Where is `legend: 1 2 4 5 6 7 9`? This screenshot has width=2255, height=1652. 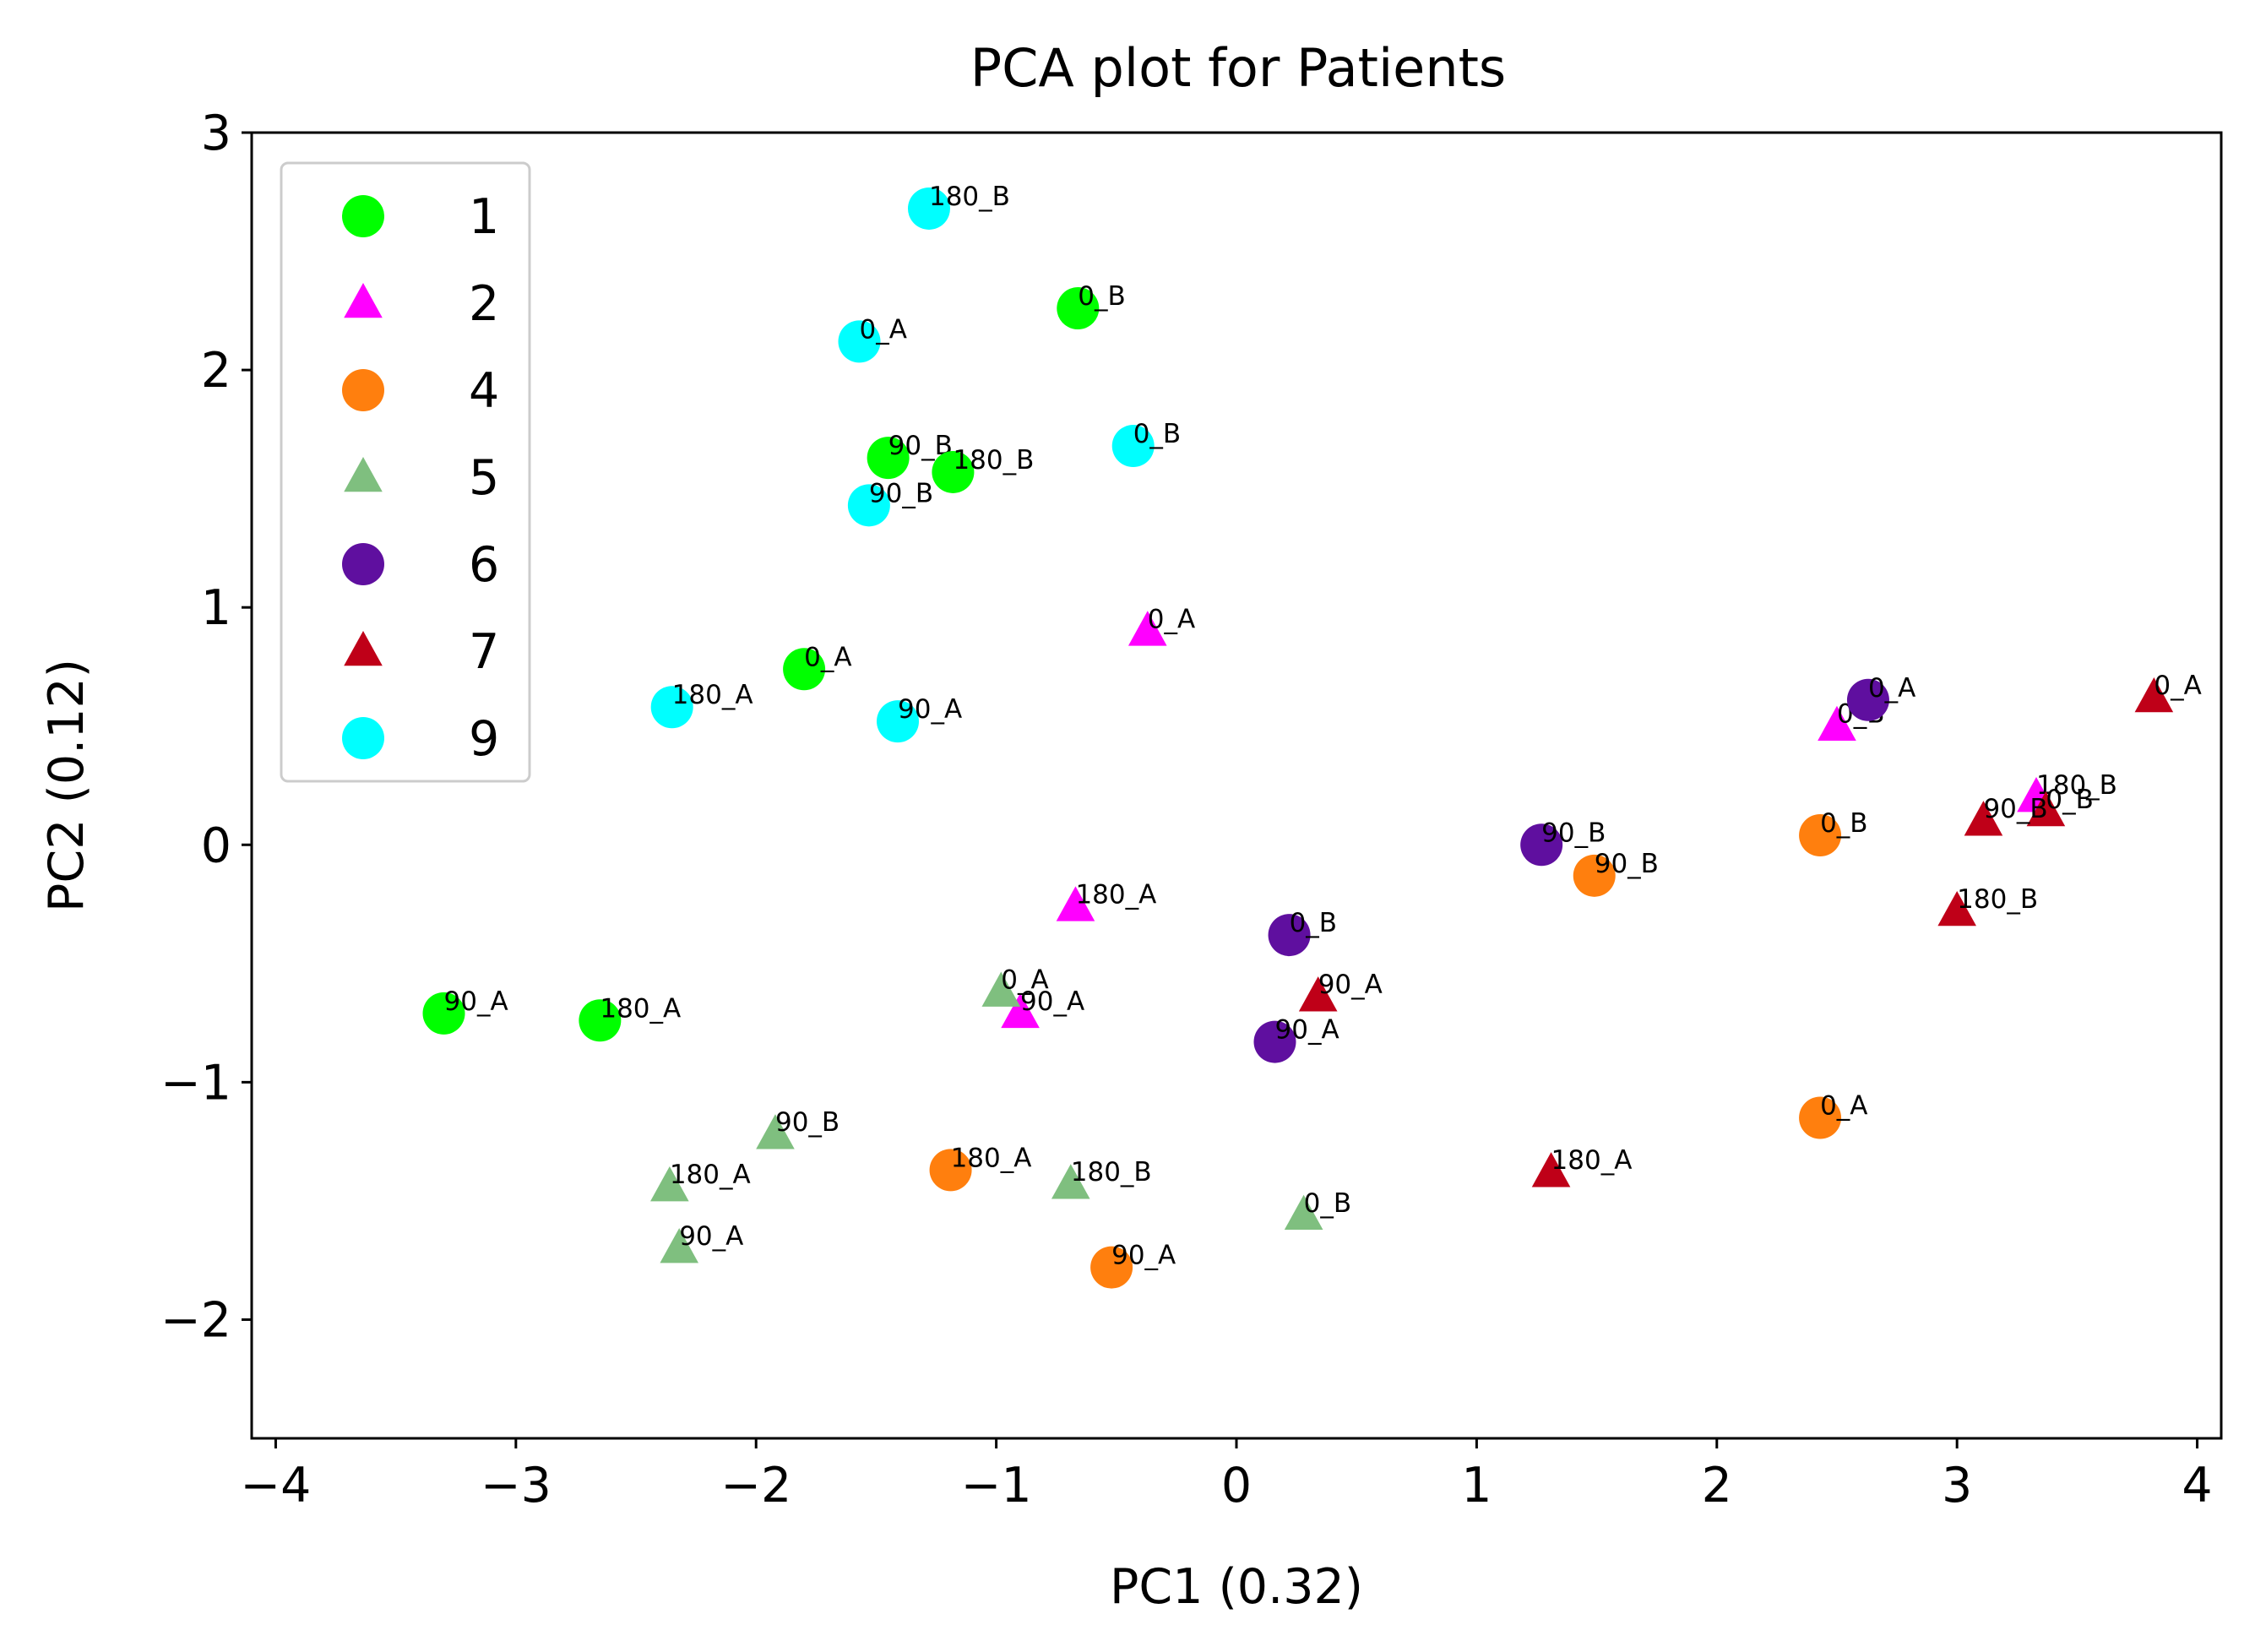 legend: 1 2 4 5 6 7 9 is located at coordinates (405, 472).